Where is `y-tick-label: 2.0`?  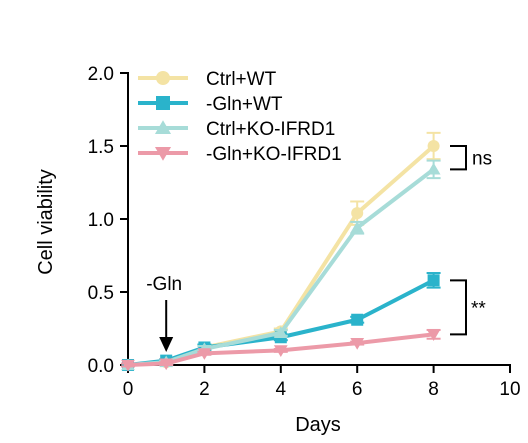
y-tick-label: 2.0 is located at coordinates (101, 74).